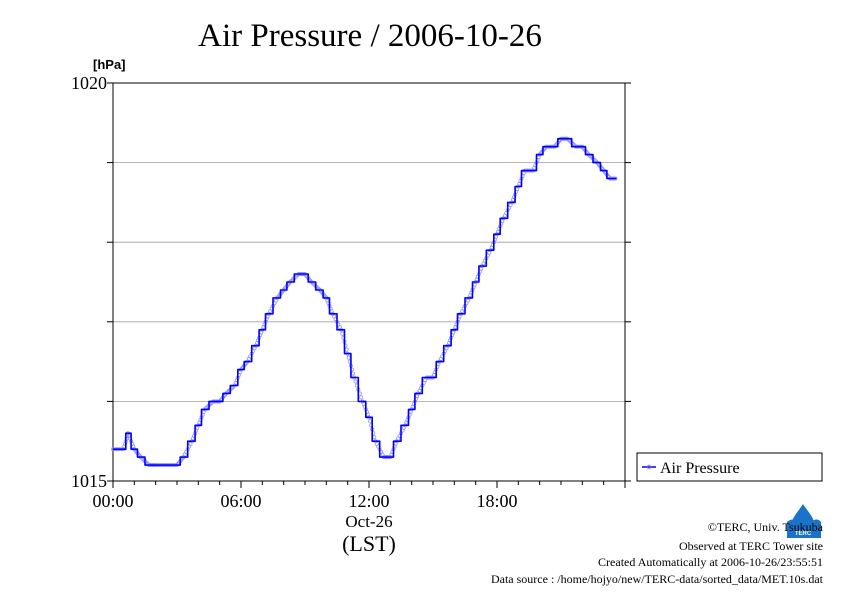 The width and height of the screenshot is (842, 595). Describe the element at coordinates (370, 36) in the screenshot. I see `chart-title: Air Pressure / 2006-10-26` at that location.